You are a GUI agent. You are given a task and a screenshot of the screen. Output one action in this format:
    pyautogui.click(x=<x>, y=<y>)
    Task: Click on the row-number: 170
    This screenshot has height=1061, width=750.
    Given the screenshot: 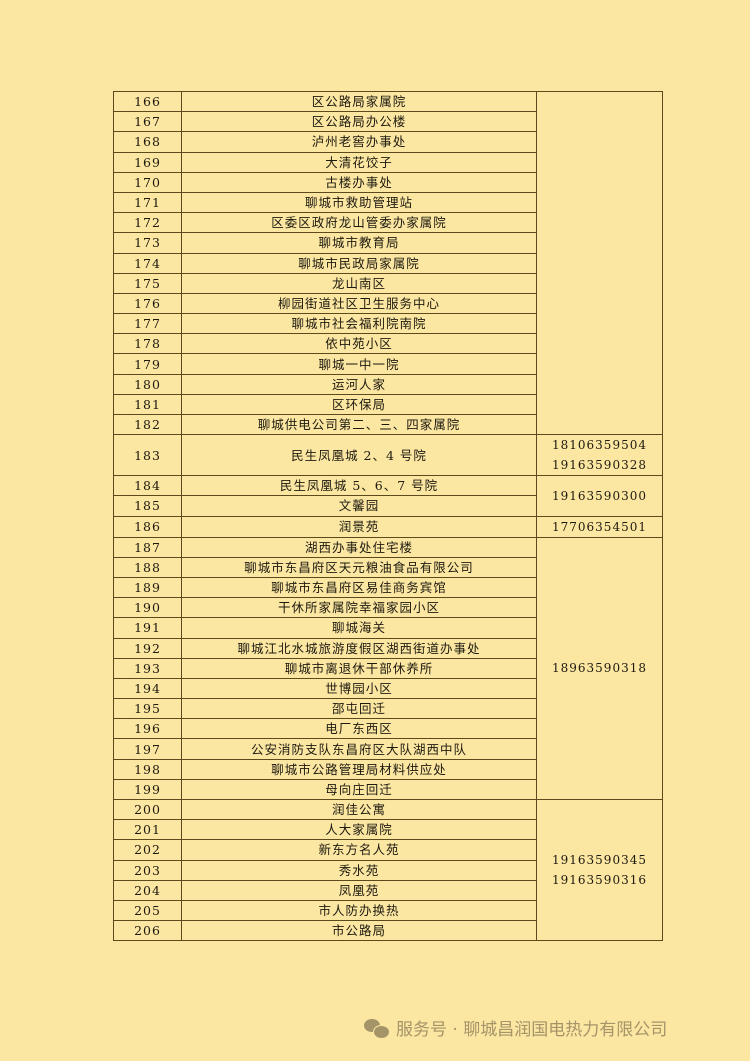 What is the action you would take?
    pyautogui.click(x=147, y=182)
    